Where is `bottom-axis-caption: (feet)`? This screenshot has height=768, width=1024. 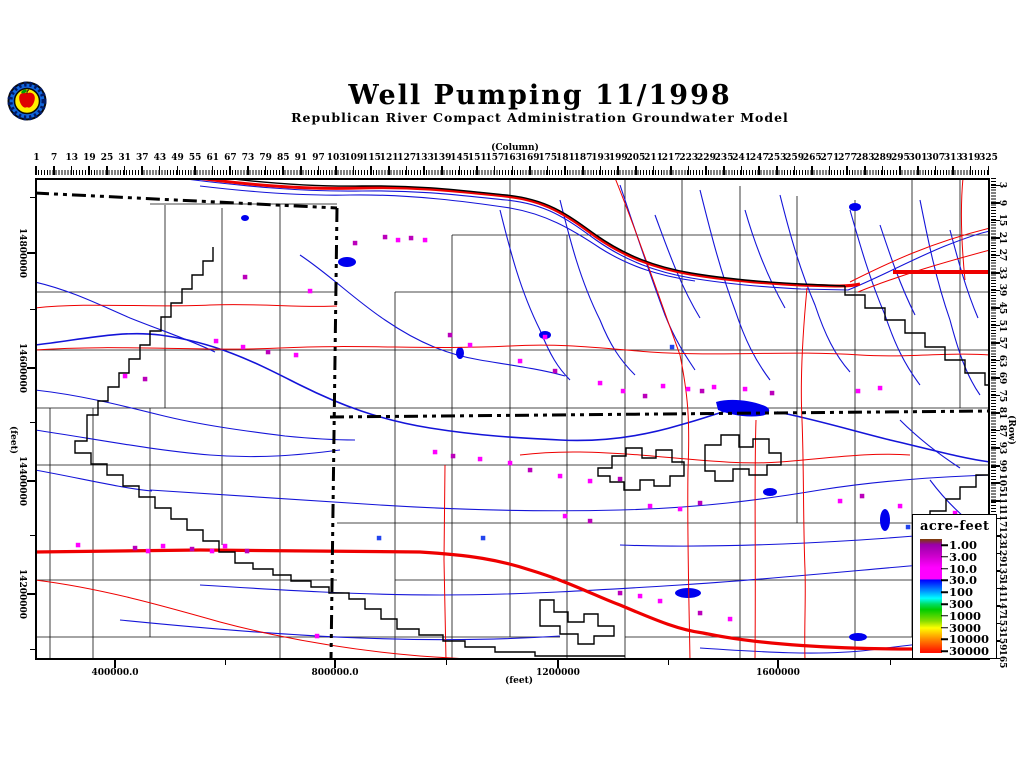
bottom-axis-caption: (feet) is located at coordinates (519, 681).